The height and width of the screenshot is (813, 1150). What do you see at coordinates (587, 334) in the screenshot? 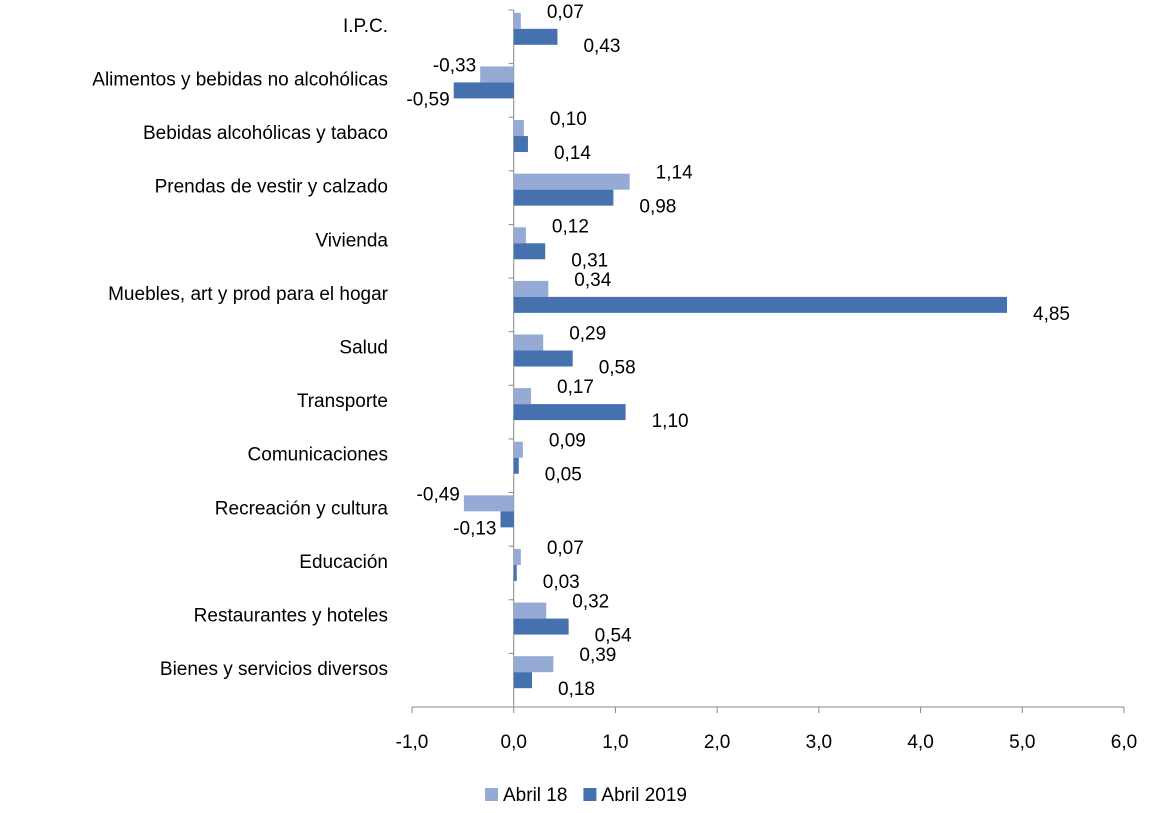
I see `data-label: 0,29` at bounding box center [587, 334].